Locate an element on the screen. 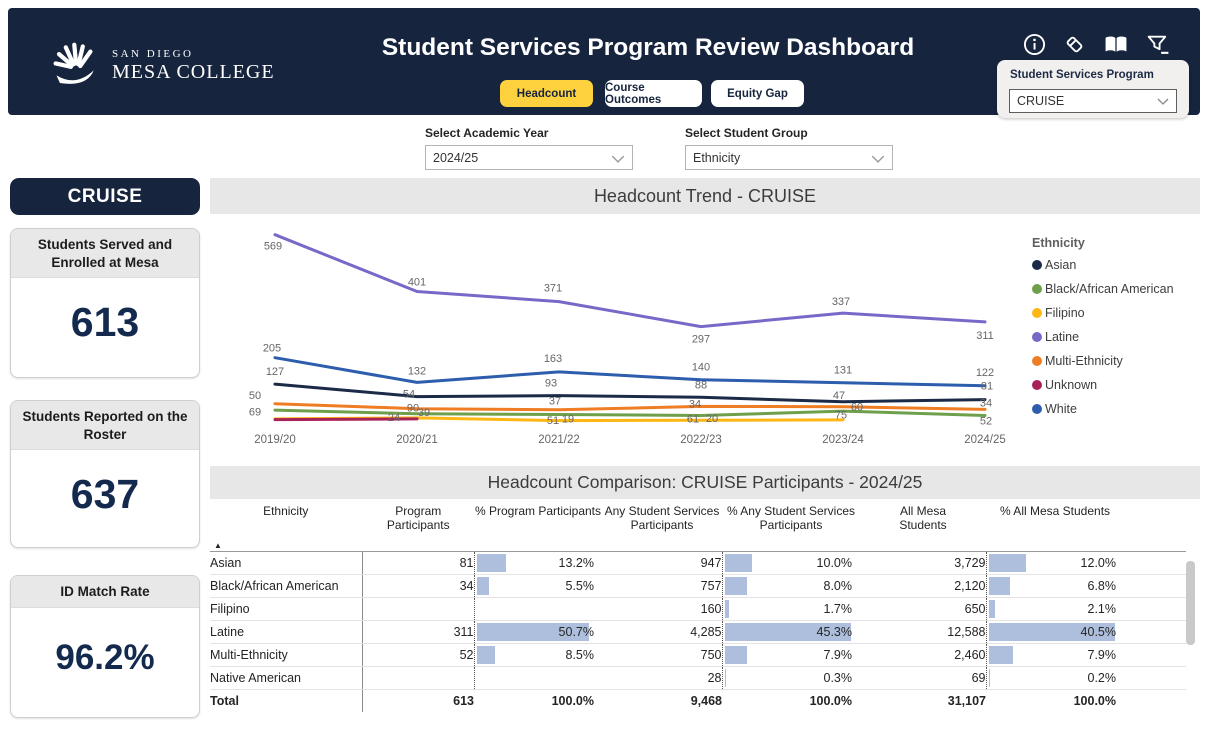 The height and width of the screenshot is (734, 1208). tab-headcount: Headcount is located at coordinates (546, 93).